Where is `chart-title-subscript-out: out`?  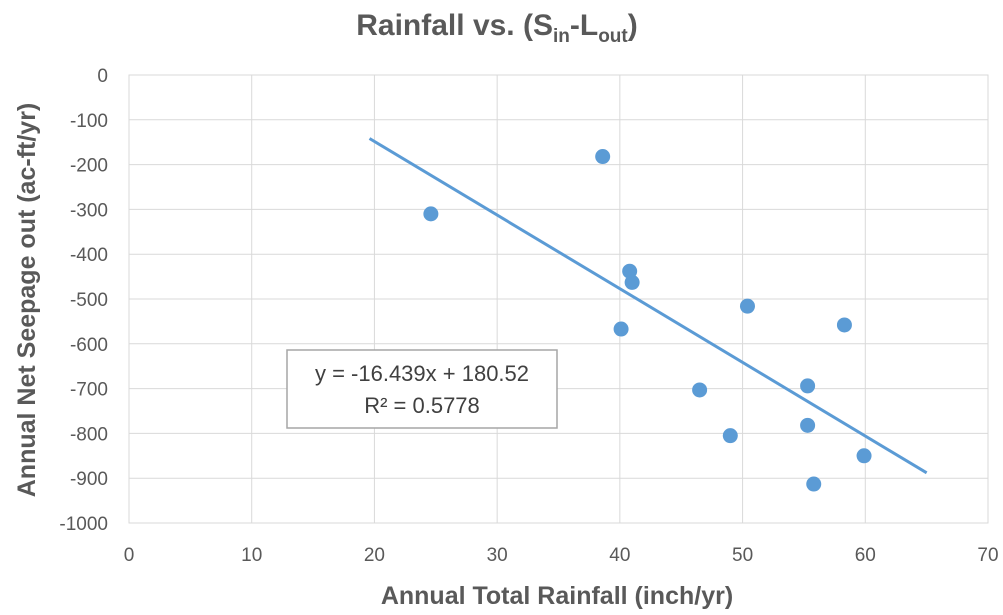
chart-title-subscript-out: out is located at coordinates (613, 36).